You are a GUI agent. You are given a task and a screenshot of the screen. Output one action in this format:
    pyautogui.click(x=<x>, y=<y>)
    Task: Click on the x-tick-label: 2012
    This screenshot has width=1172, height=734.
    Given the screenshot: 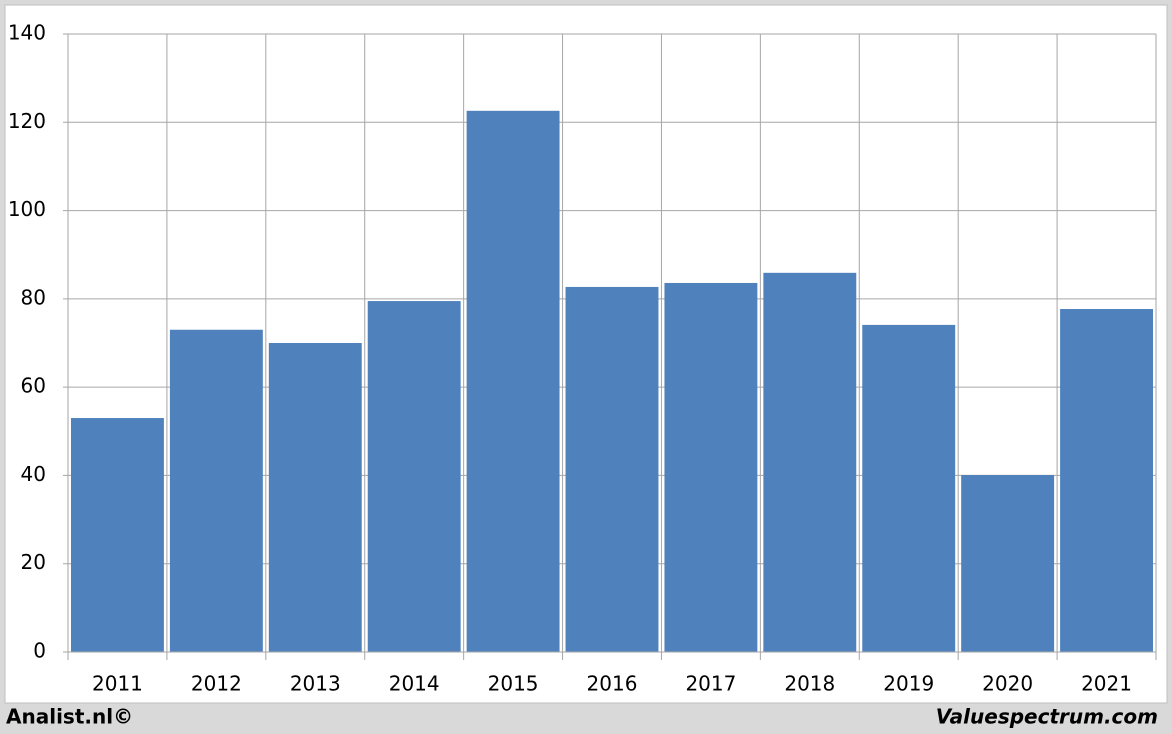 What is the action you would take?
    pyautogui.click(x=216, y=684)
    